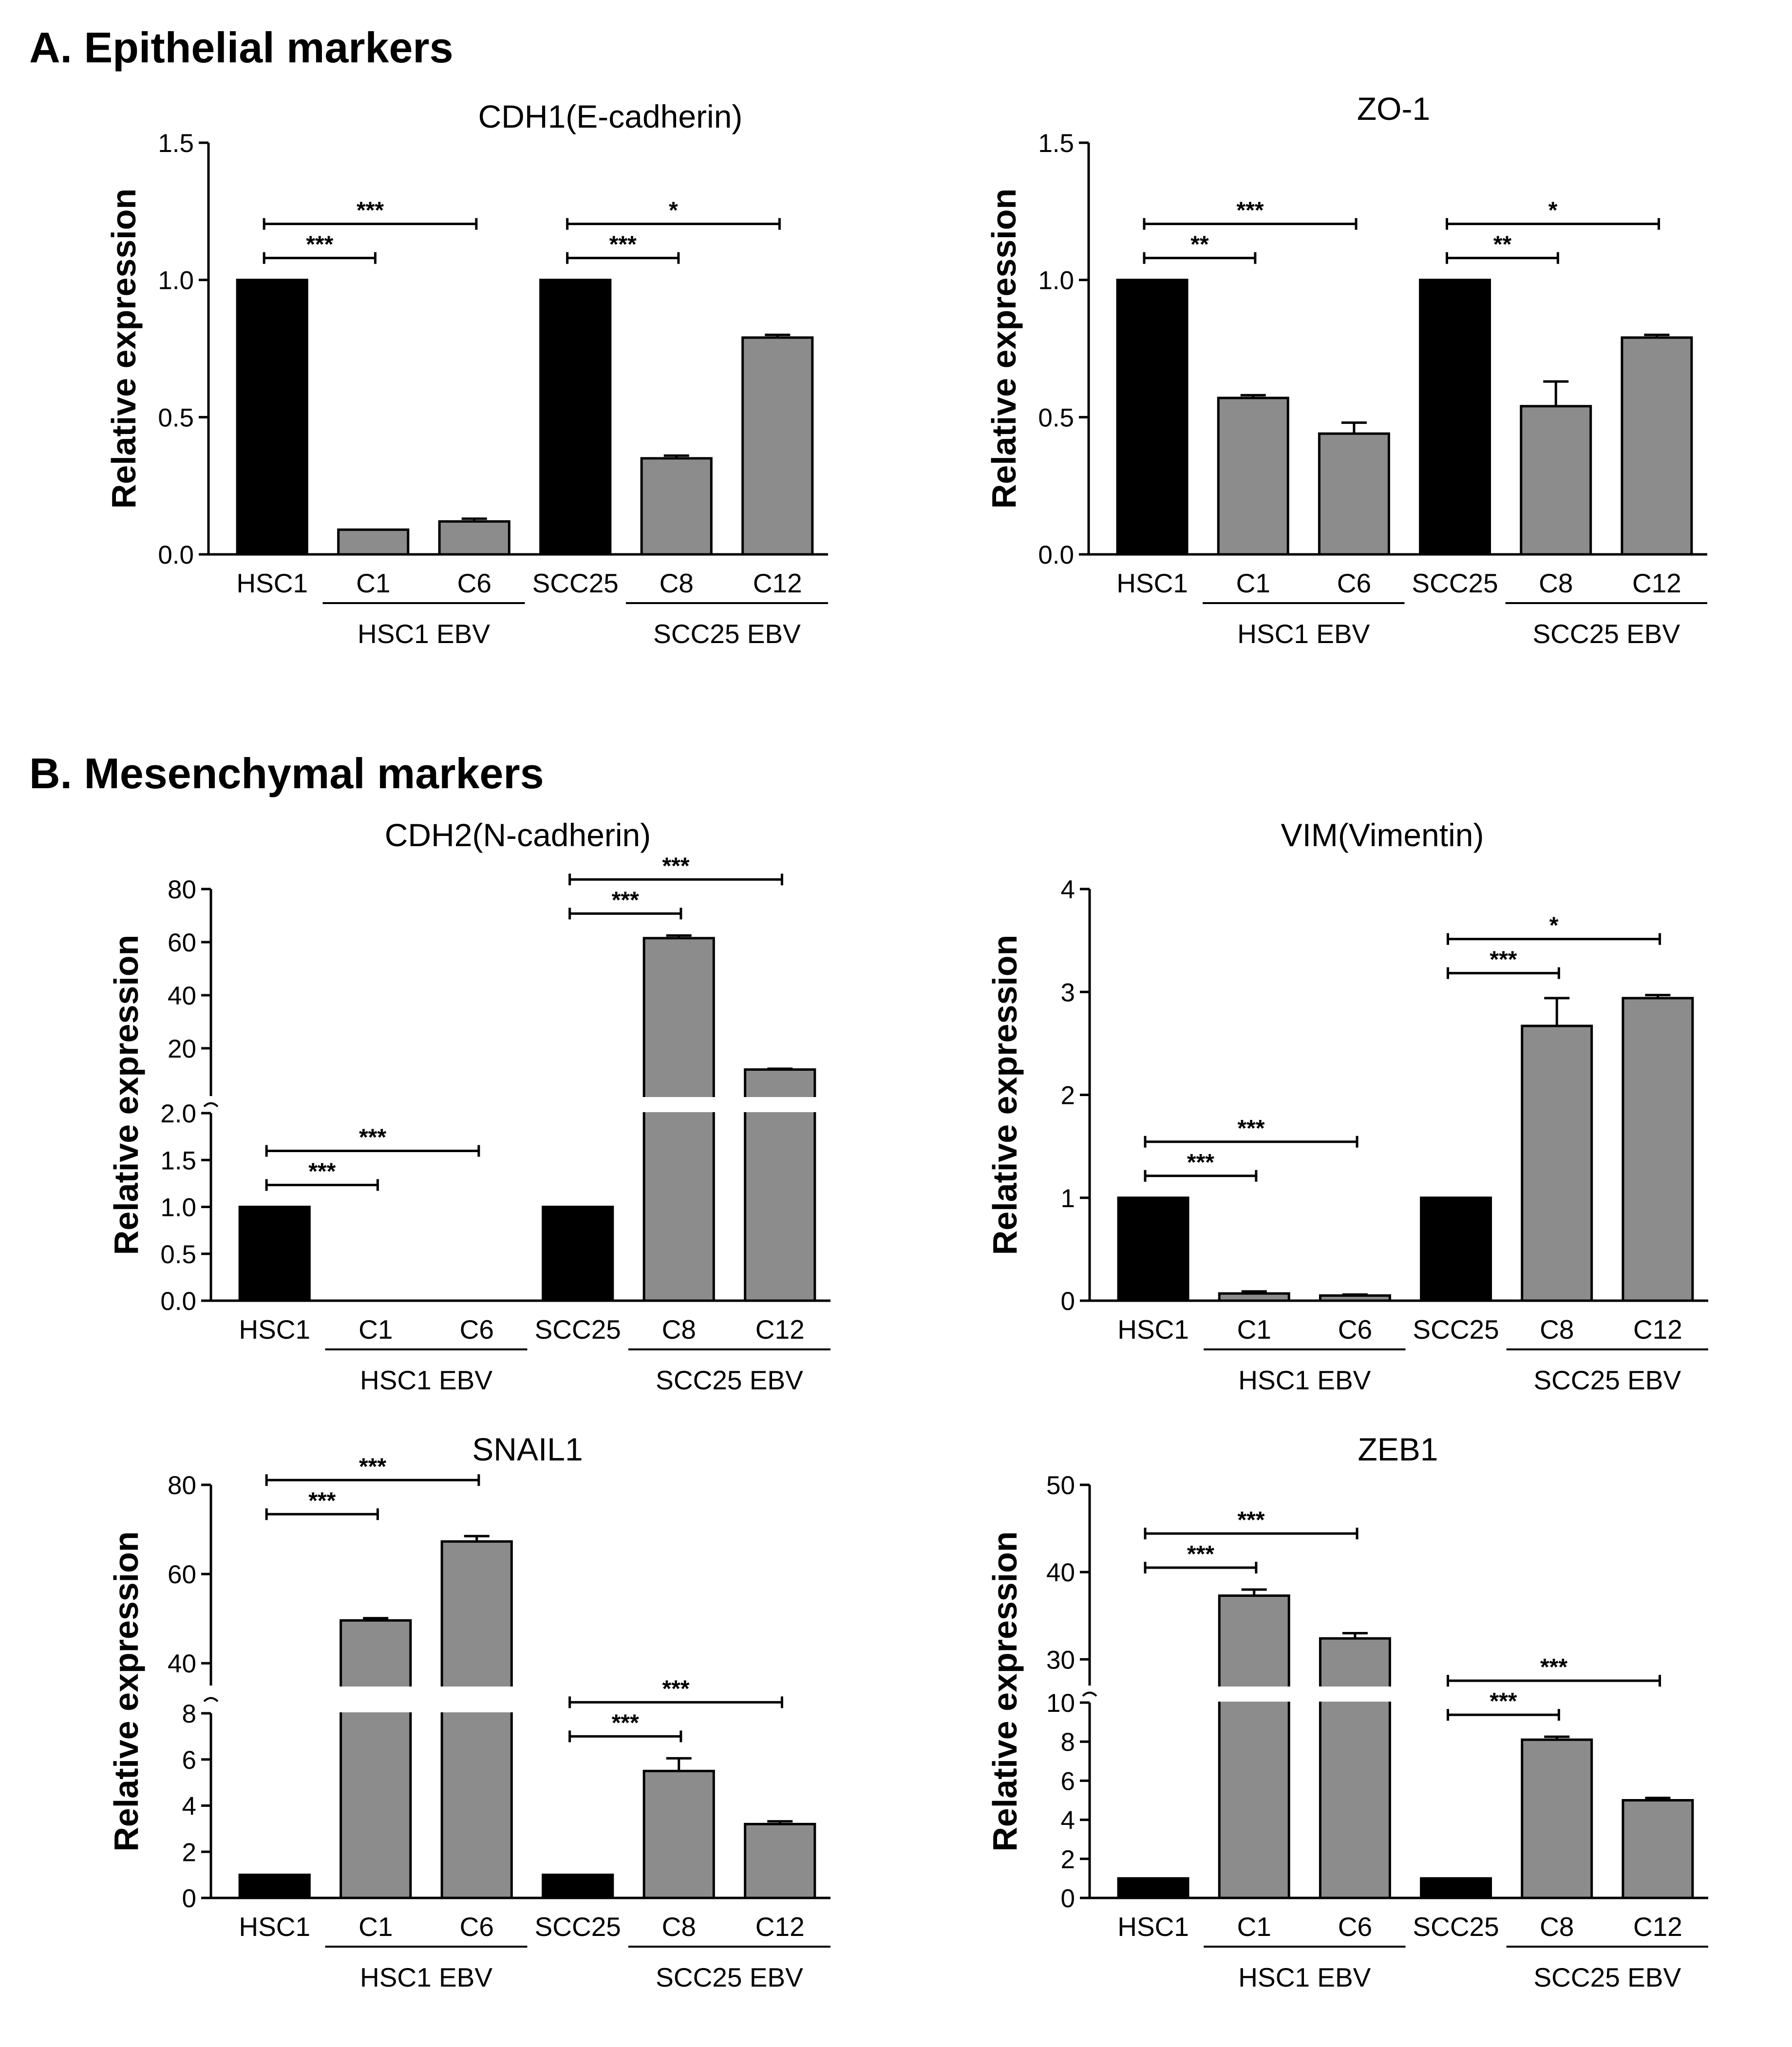 Image resolution: width=1792 pixels, height=2047 pixels. What do you see at coordinates (189, 1761) in the screenshot?
I see `y-tick-label: 6` at bounding box center [189, 1761].